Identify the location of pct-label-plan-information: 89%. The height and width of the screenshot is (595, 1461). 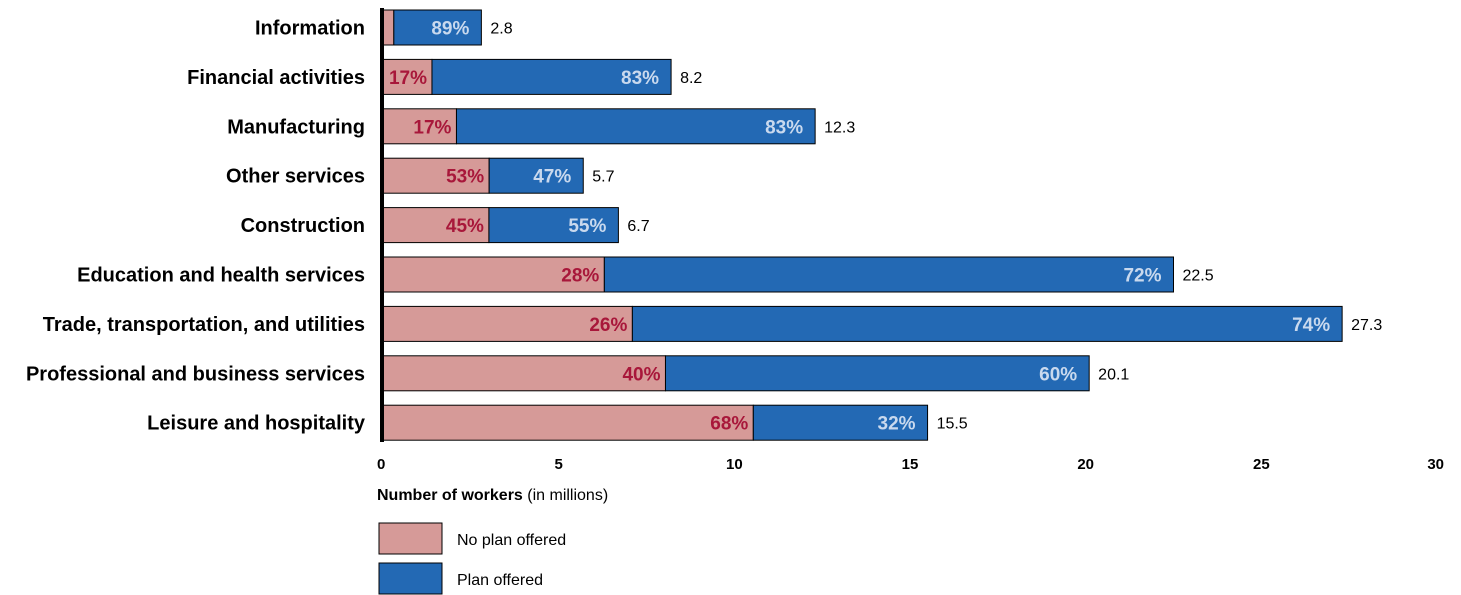
(450, 29).